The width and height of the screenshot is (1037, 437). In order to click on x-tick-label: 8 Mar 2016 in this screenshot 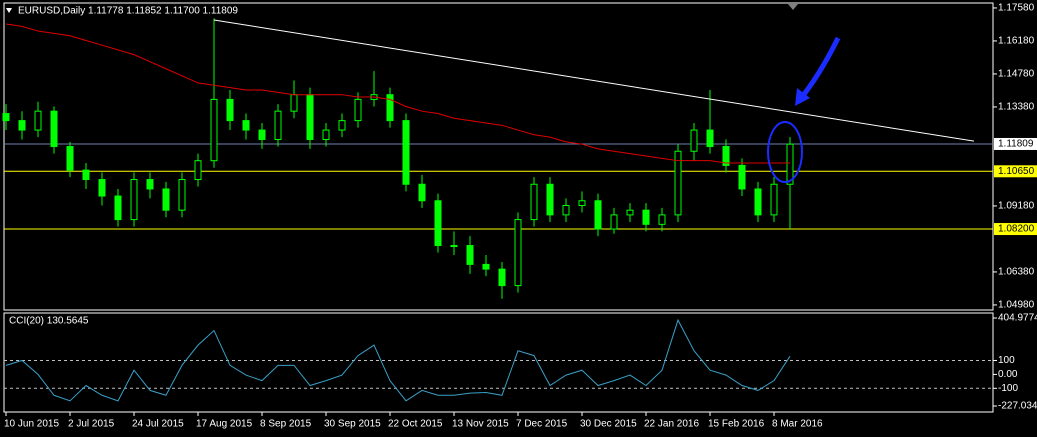, I will do `click(797, 424)`.